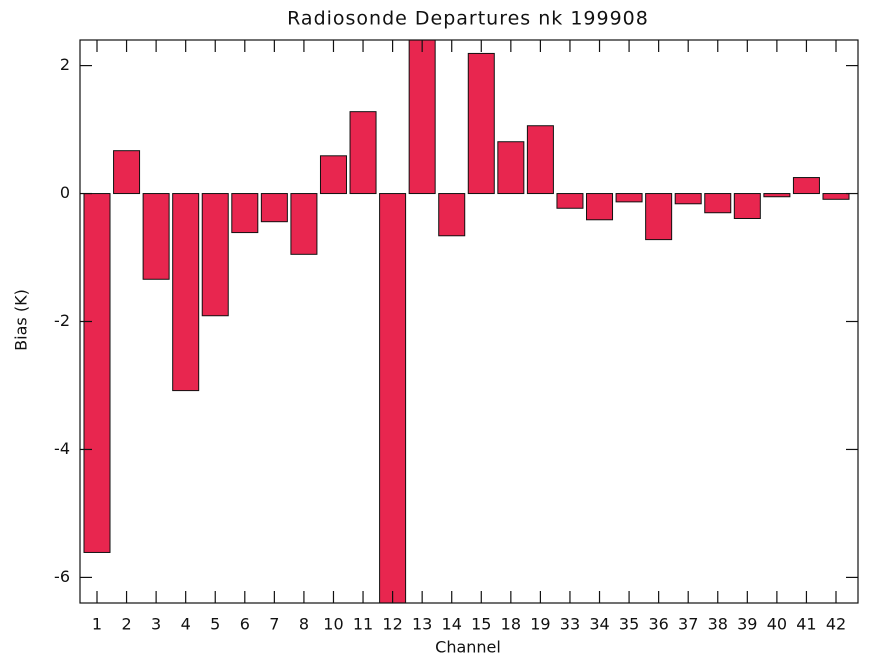 Image resolution: width=872 pixels, height=656 pixels. What do you see at coordinates (21, 320) in the screenshot?
I see `y-axis-label: Bias (K)` at bounding box center [21, 320].